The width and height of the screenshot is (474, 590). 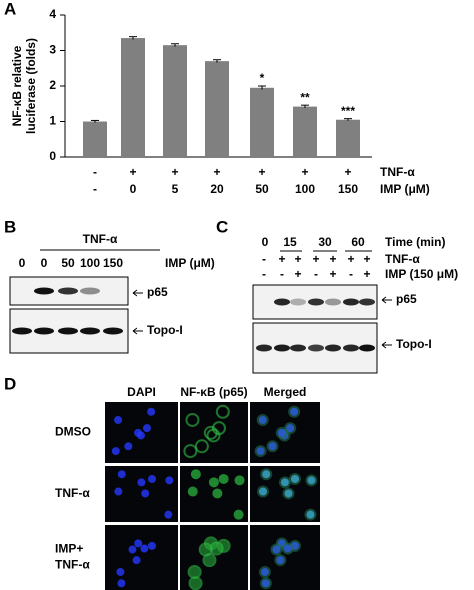 I want to click on panel-label: B, so click(x=10, y=226).